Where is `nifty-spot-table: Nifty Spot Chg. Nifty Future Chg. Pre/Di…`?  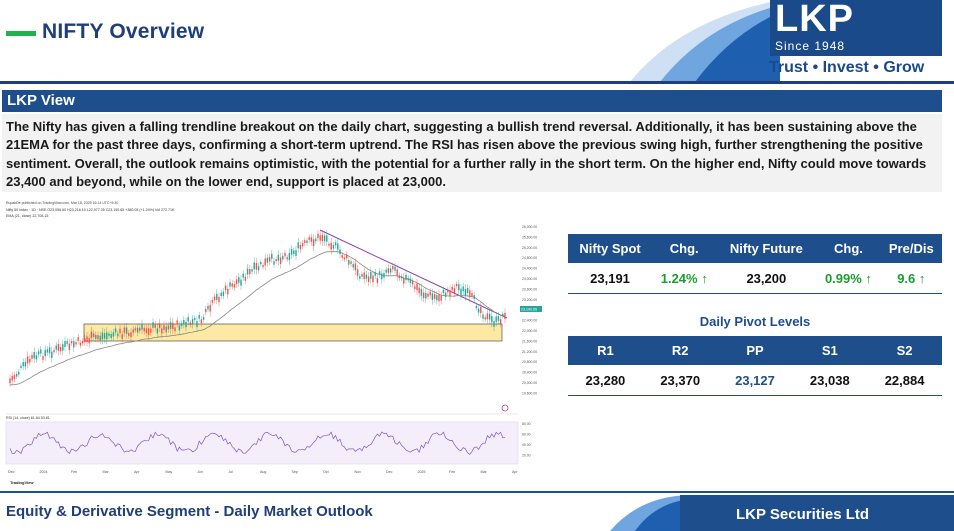 nifty-spot-table: Nifty Spot Chg. Nifty Future Chg. Pre/Di… is located at coordinates (755, 264).